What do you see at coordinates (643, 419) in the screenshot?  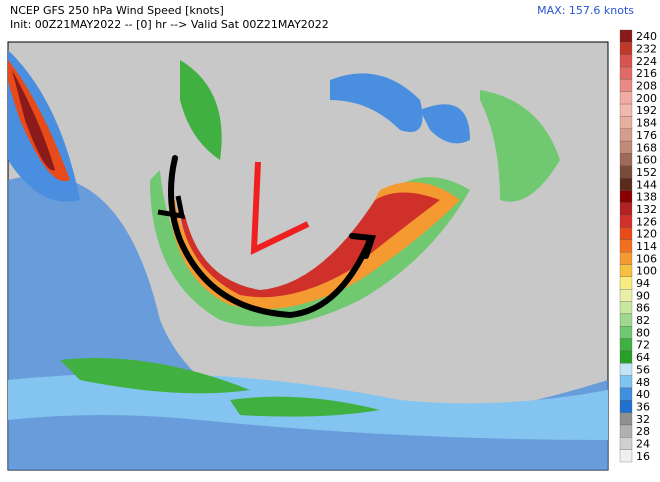 I see `colorbar-label: 32` at bounding box center [643, 419].